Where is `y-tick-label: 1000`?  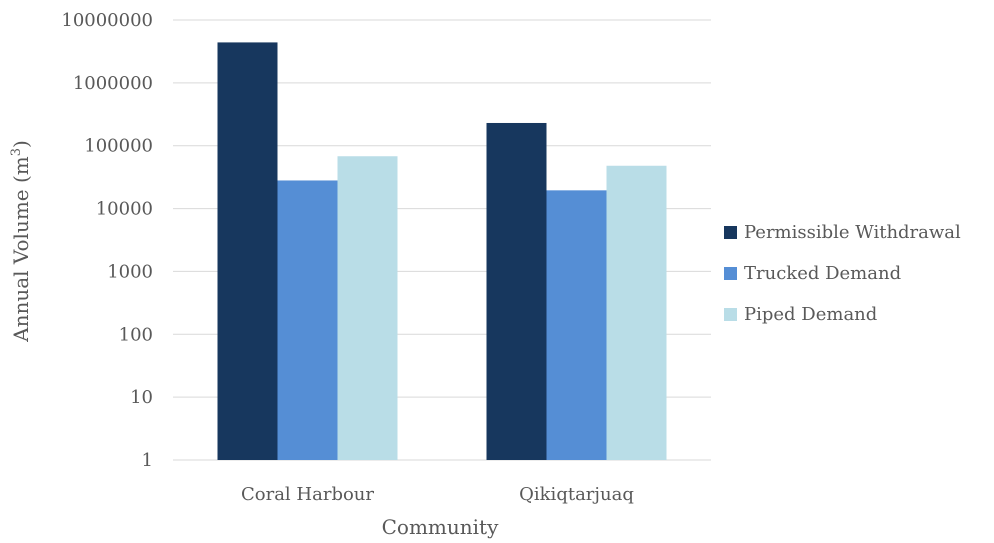 y-tick-label: 1000 is located at coordinates (130, 271).